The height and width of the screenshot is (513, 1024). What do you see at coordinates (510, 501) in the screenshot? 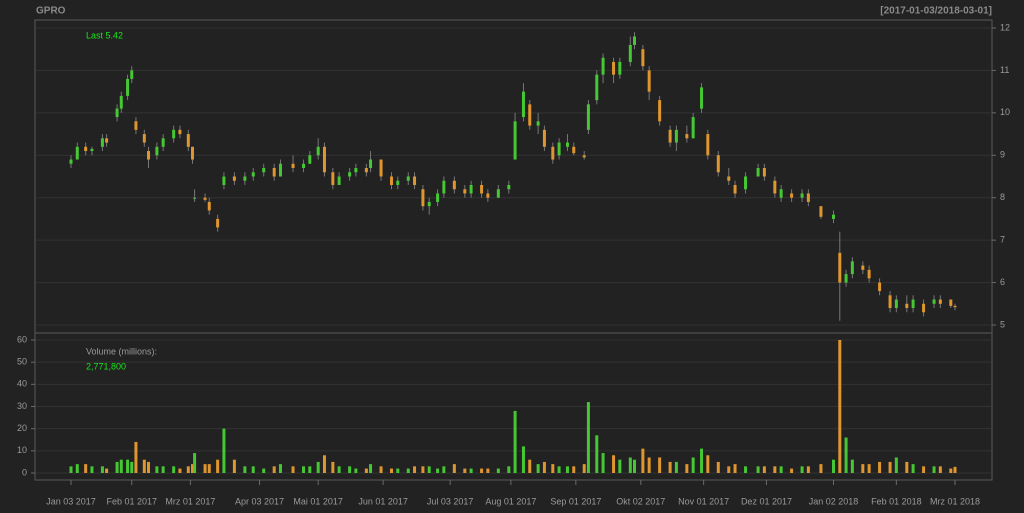
I see `x-tick-label: Aug 01 2017` at bounding box center [510, 501].